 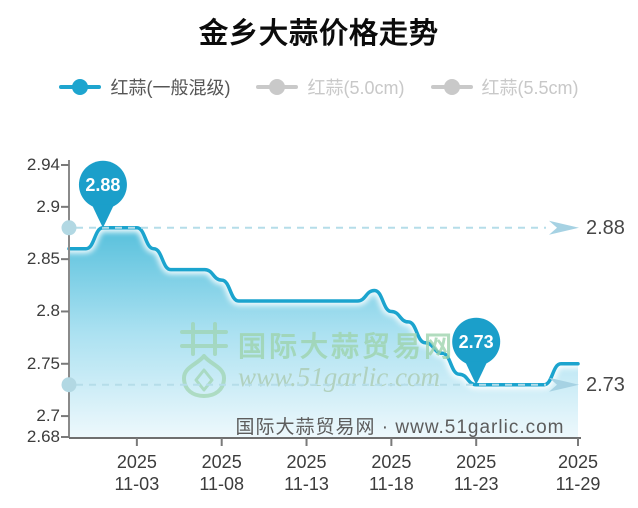 I want to click on legend-item-red-garlic-5cm: 红蒜(5.0cm), so click(x=330, y=87).